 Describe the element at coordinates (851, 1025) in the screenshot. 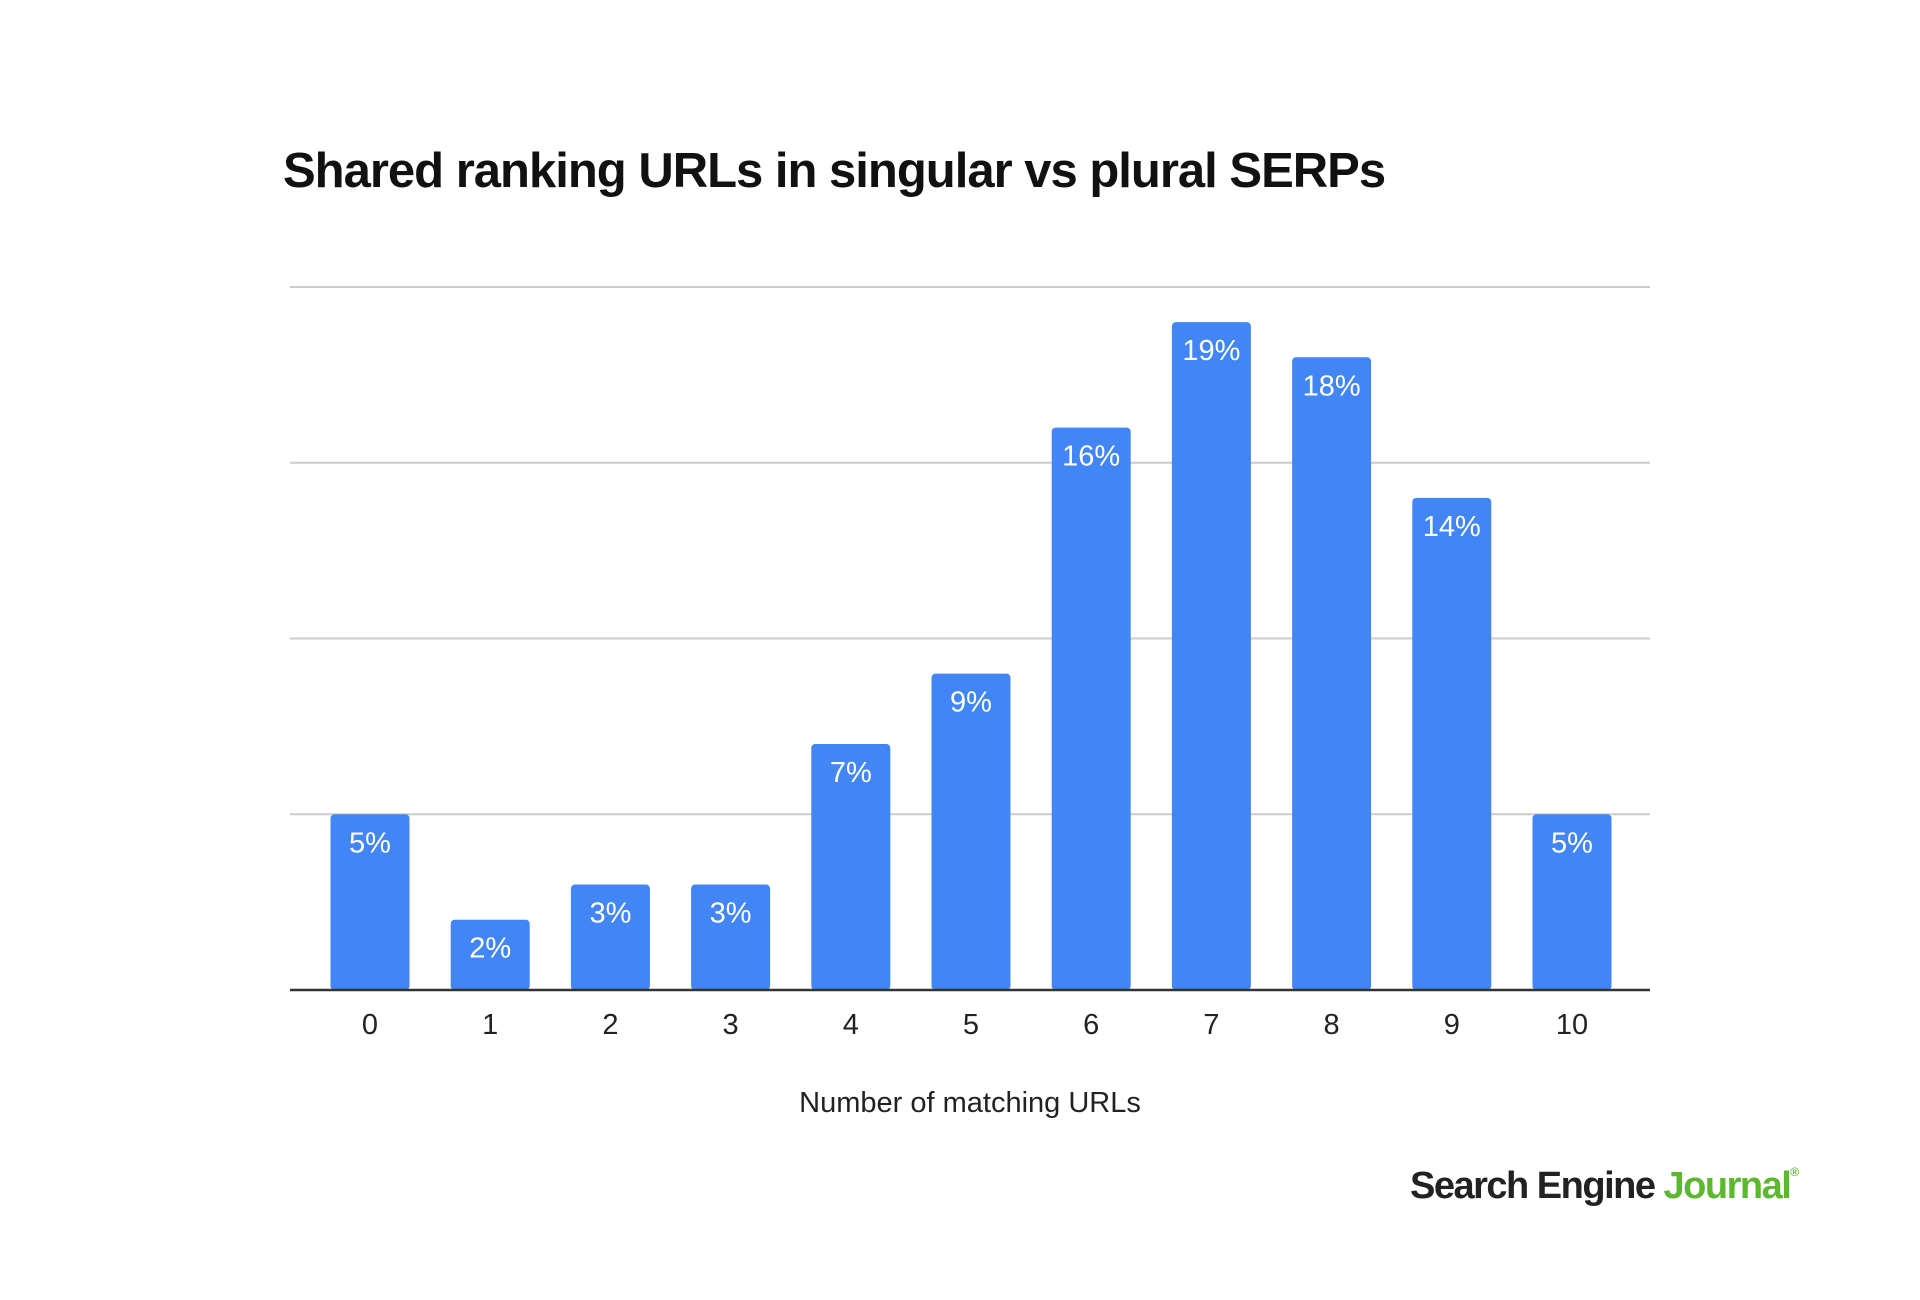

I see `x-tick-label: 4` at that location.